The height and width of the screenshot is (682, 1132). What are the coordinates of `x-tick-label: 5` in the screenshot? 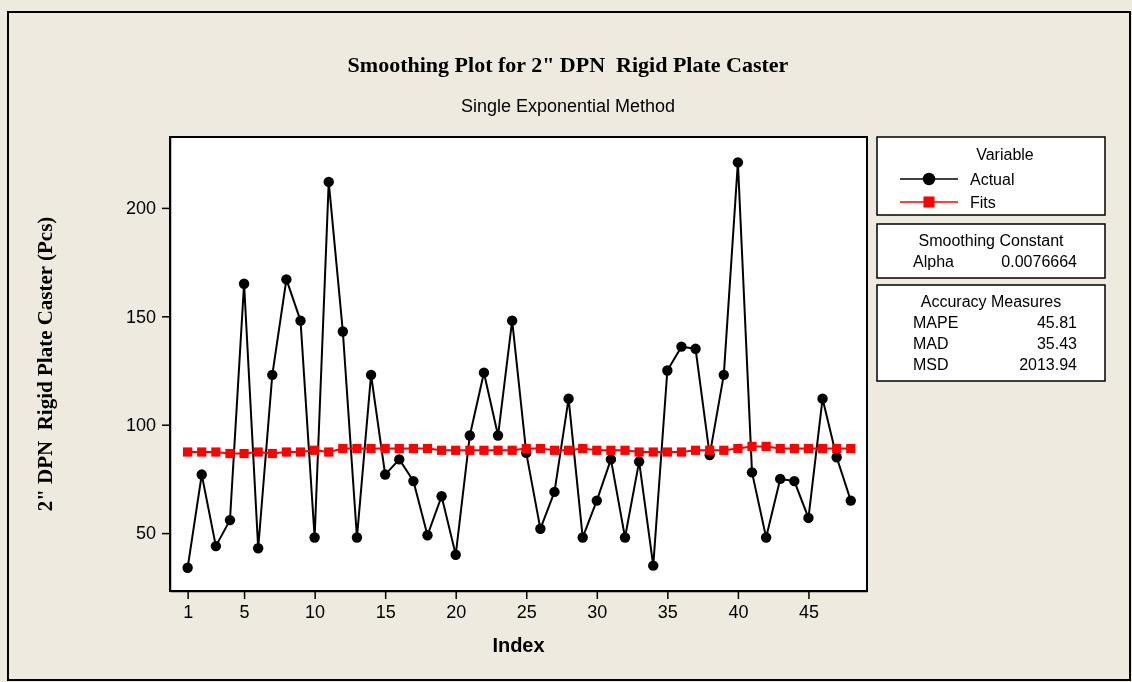 It's located at (244, 611).